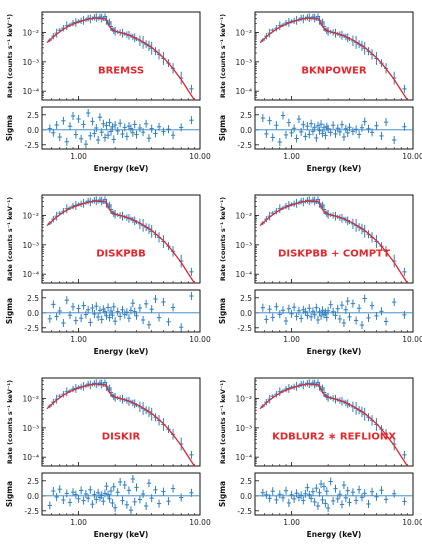 This screenshot has height=550, width=422. I want to click on resid-y-tick-label: 2.5, so click(33, 298).